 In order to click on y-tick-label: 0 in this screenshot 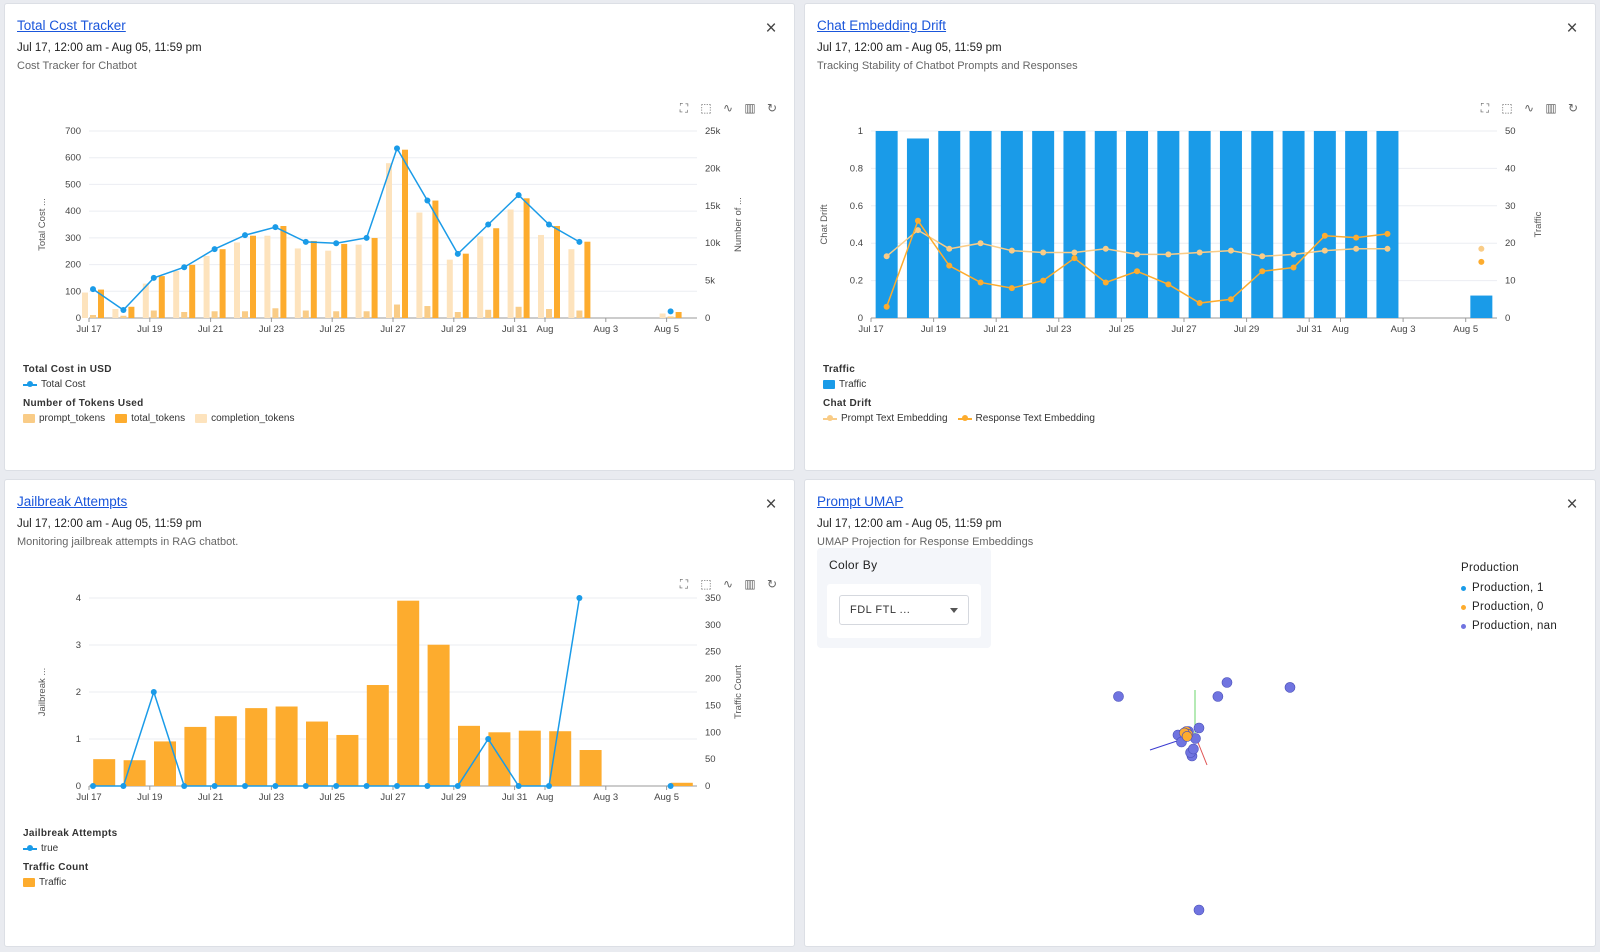, I will do `click(78, 786)`.